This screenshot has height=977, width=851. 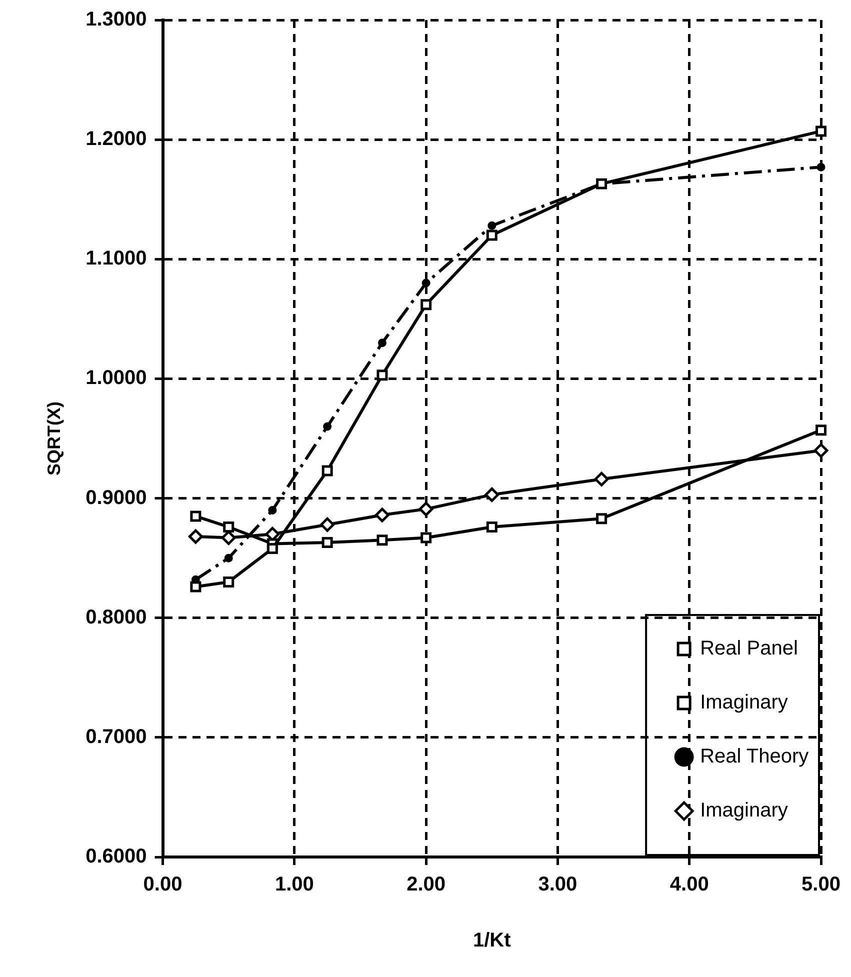 What do you see at coordinates (426, 885) in the screenshot?
I see `x-tick-label: 2.00` at bounding box center [426, 885].